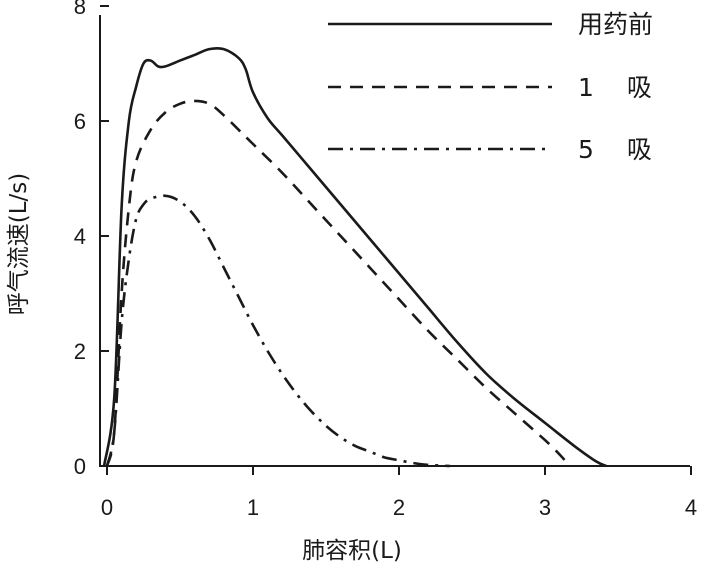  What do you see at coordinates (352, 551) in the screenshot?
I see `x-axis-title: 肺容积(L)` at bounding box center [352, 551].